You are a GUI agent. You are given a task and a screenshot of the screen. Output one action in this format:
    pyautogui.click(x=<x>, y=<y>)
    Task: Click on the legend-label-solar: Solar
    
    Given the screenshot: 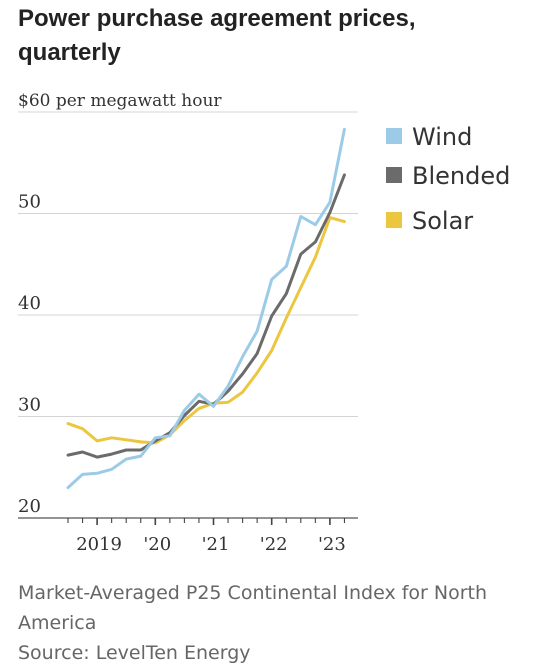 What is the action you would take?
    pyautogui.click(x=442, y=221)
    